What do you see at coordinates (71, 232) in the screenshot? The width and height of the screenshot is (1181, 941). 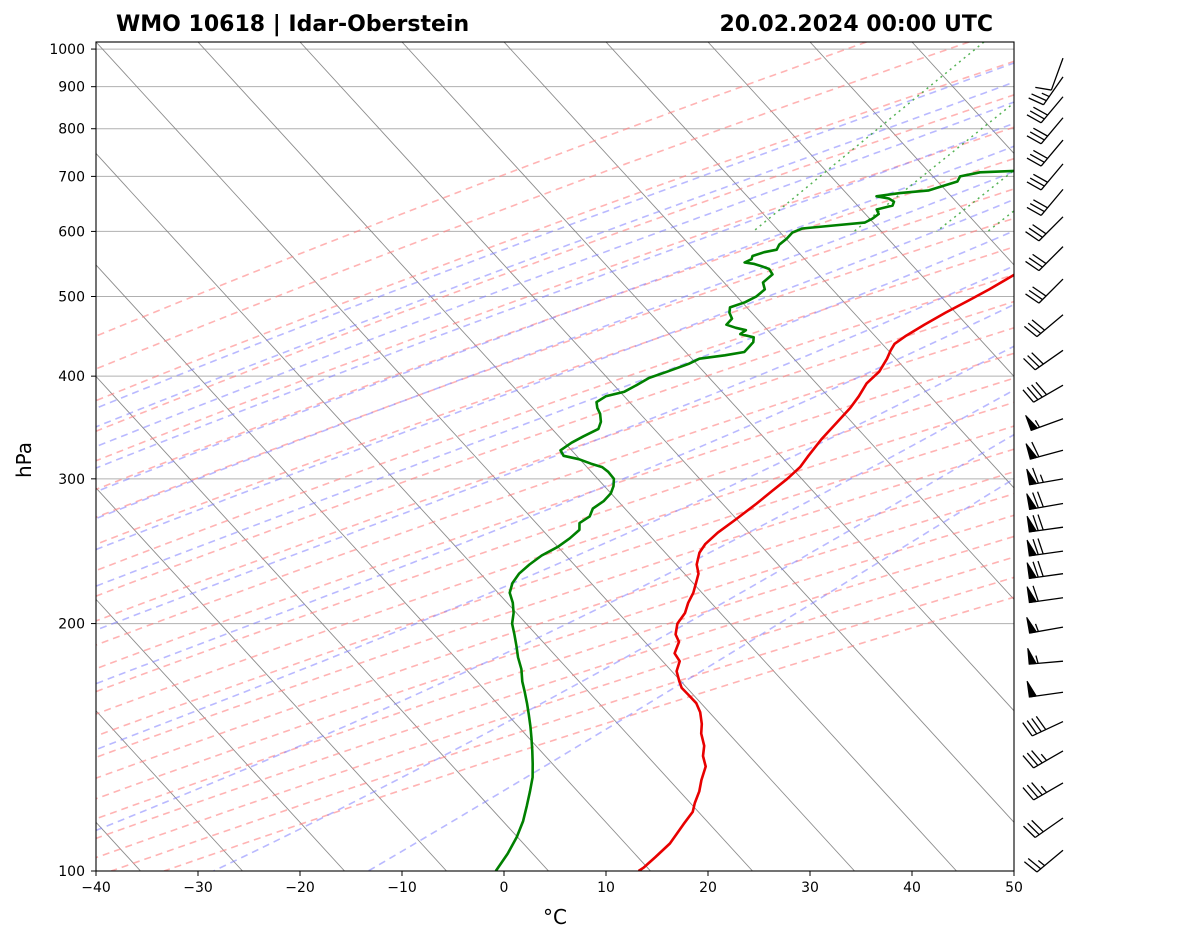 I see `y-tick-label: 600` at bounding box center [71, 232].